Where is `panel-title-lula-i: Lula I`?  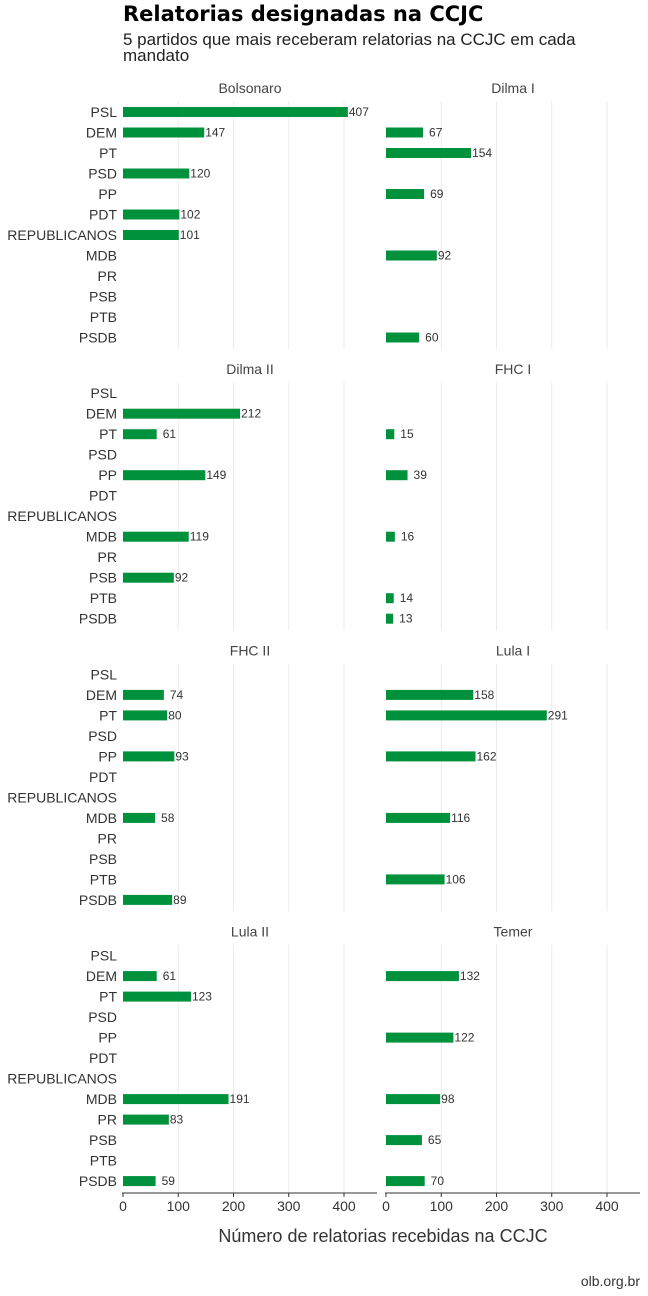 panel-title-lula-i: Lula I is located at coordinates (513, 650).